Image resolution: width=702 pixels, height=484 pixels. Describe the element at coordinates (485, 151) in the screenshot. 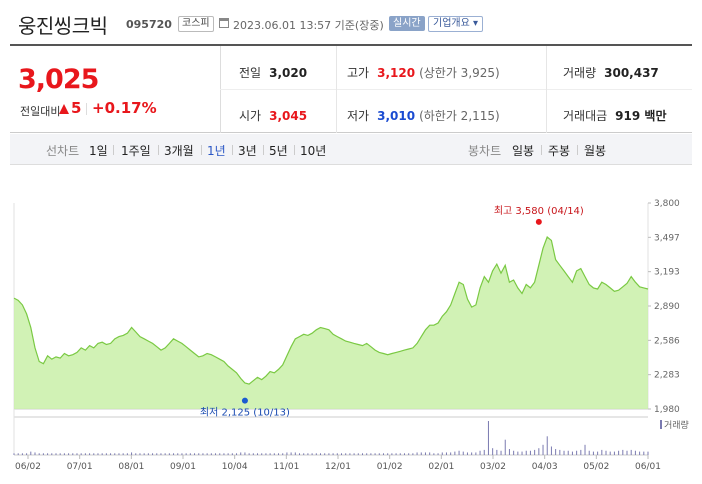

I see `candle-chart-label: 봉차트` at that location.